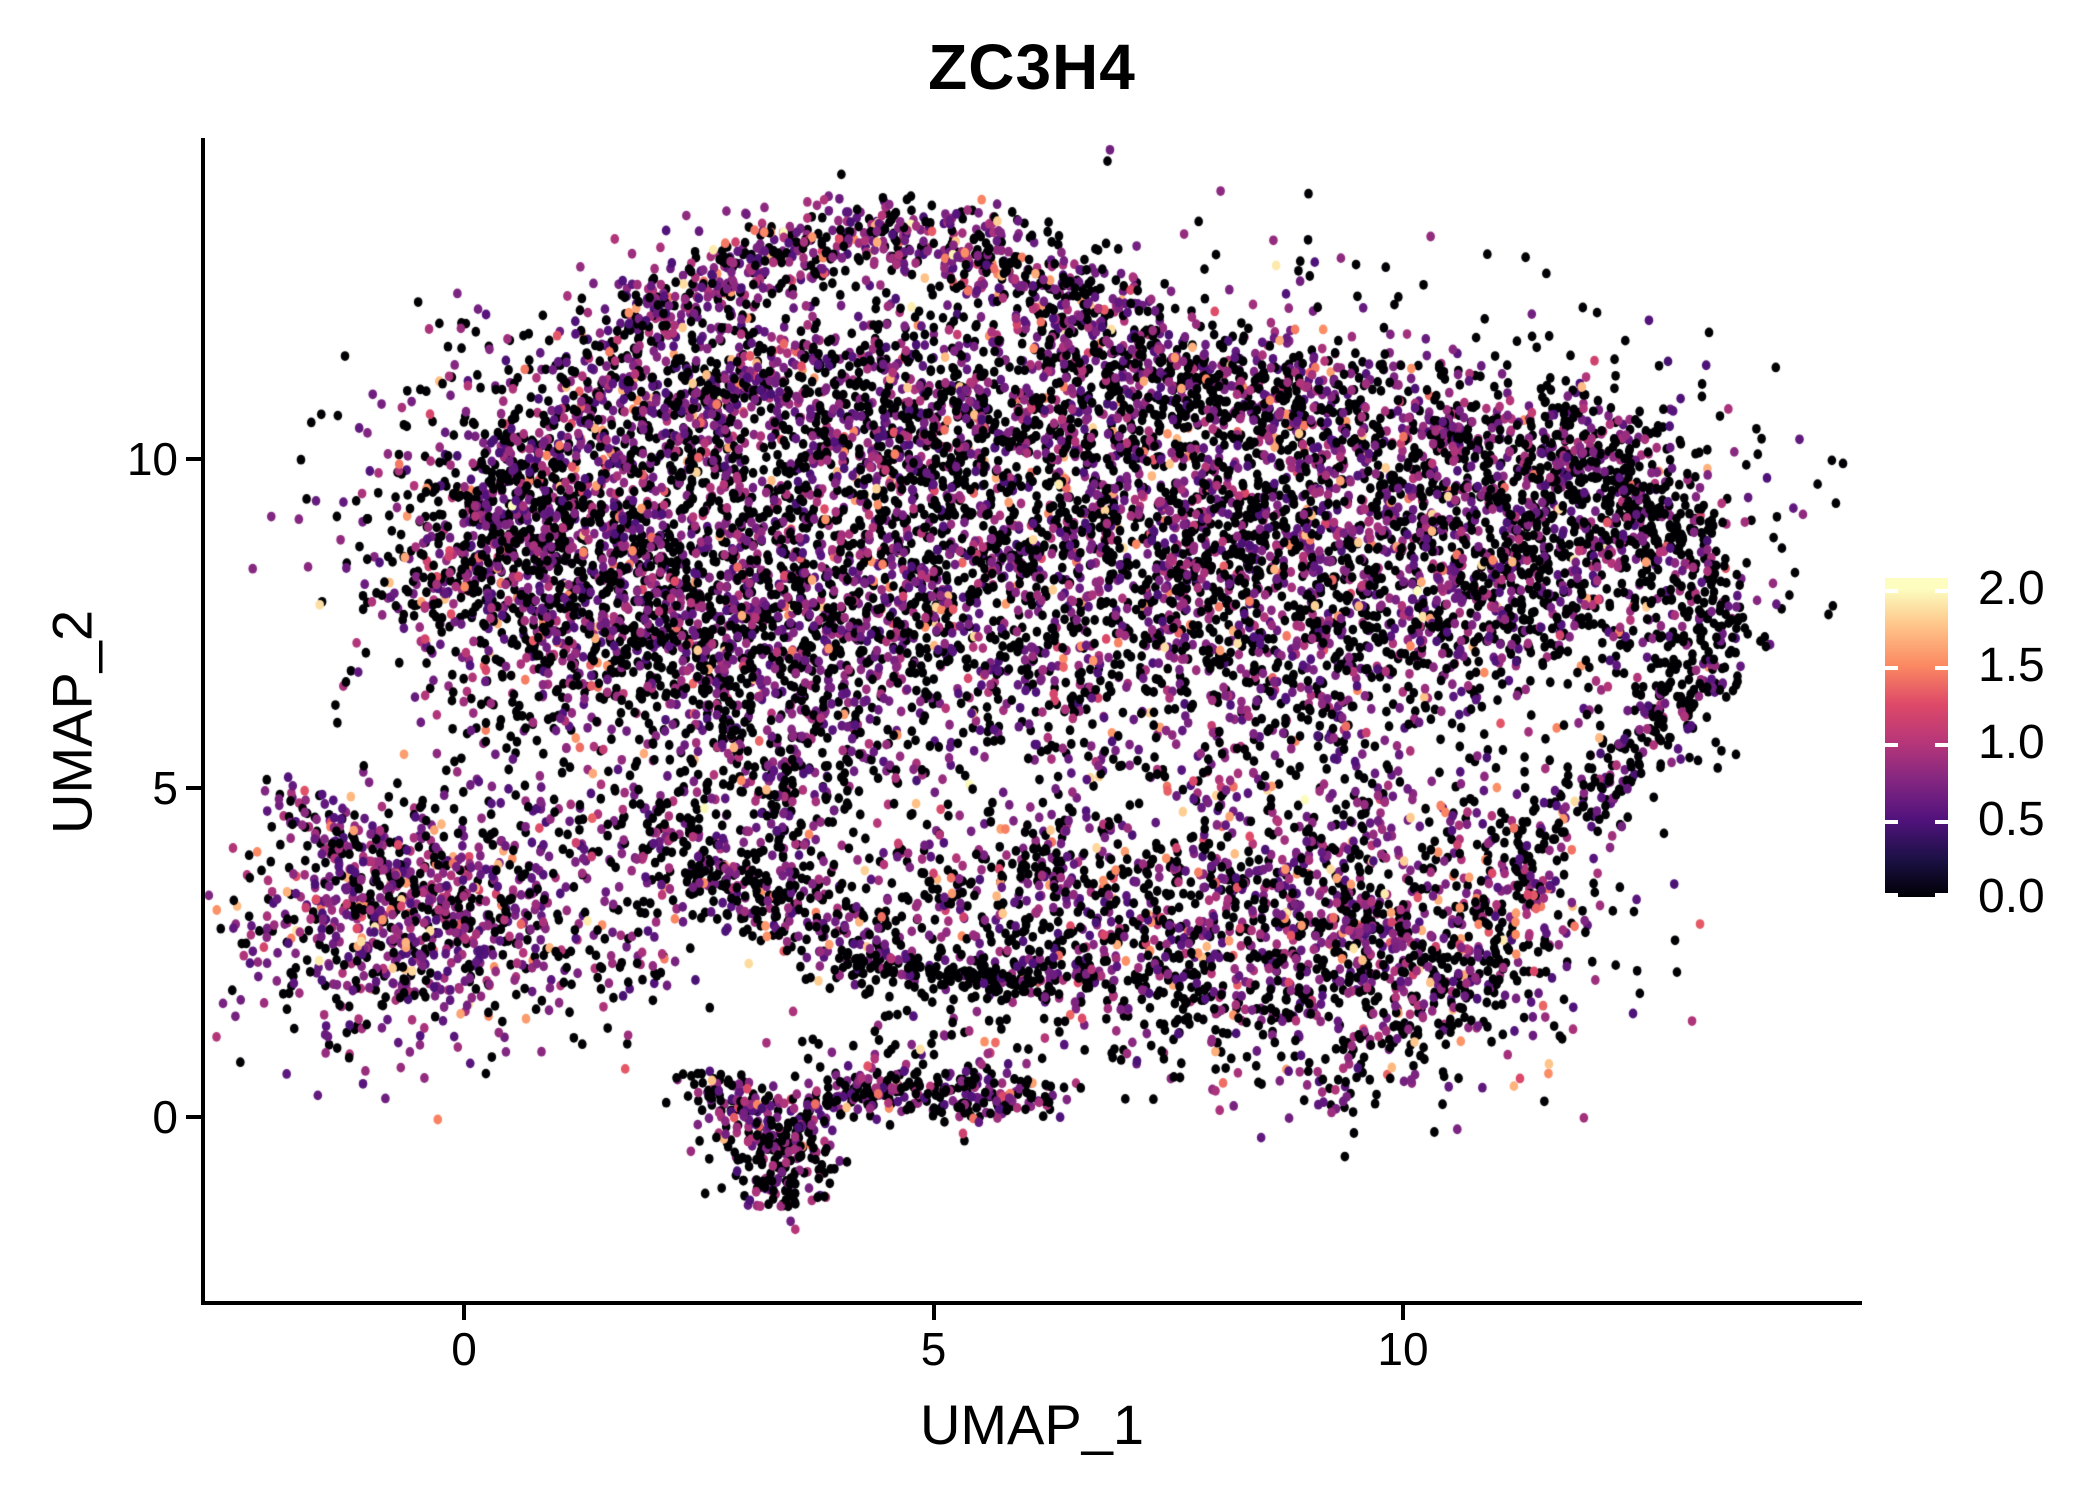 This screenshot has width=2100, height=1500. Describe the element at coordinates (2011, 896) in the screenshot. I see `colorbar-tick-label: 0.0` at that location.